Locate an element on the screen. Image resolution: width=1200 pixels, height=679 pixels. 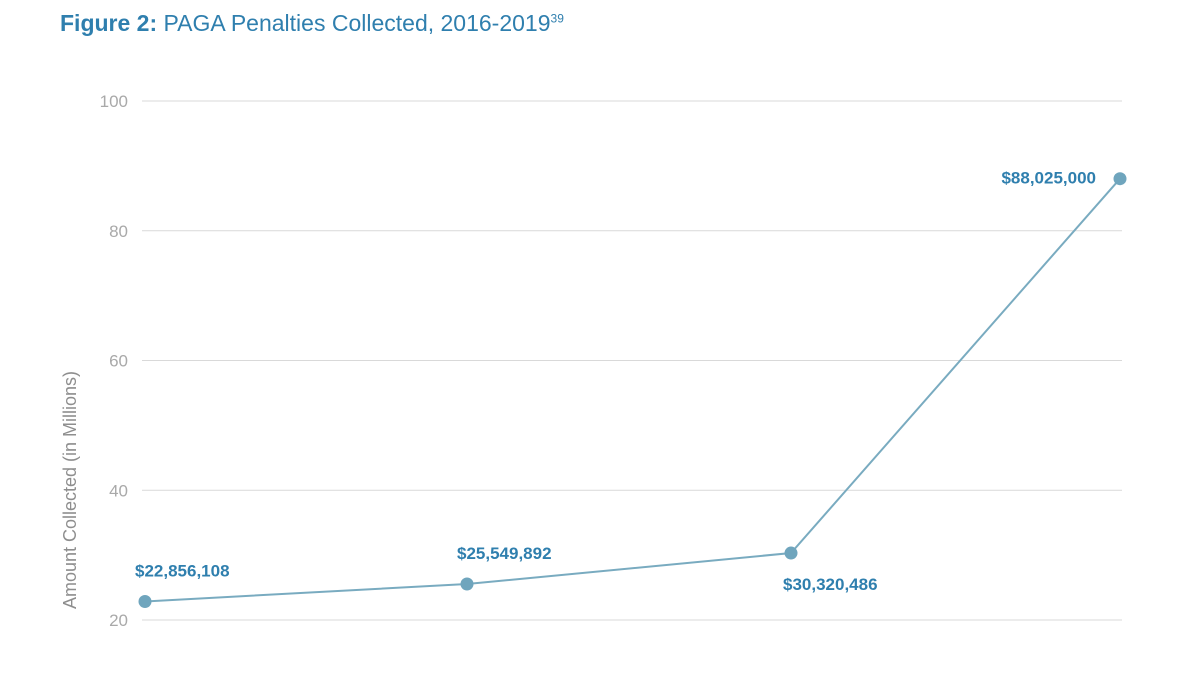
chart-title-lead: Figure 2: is located at coordinates (109, 23).